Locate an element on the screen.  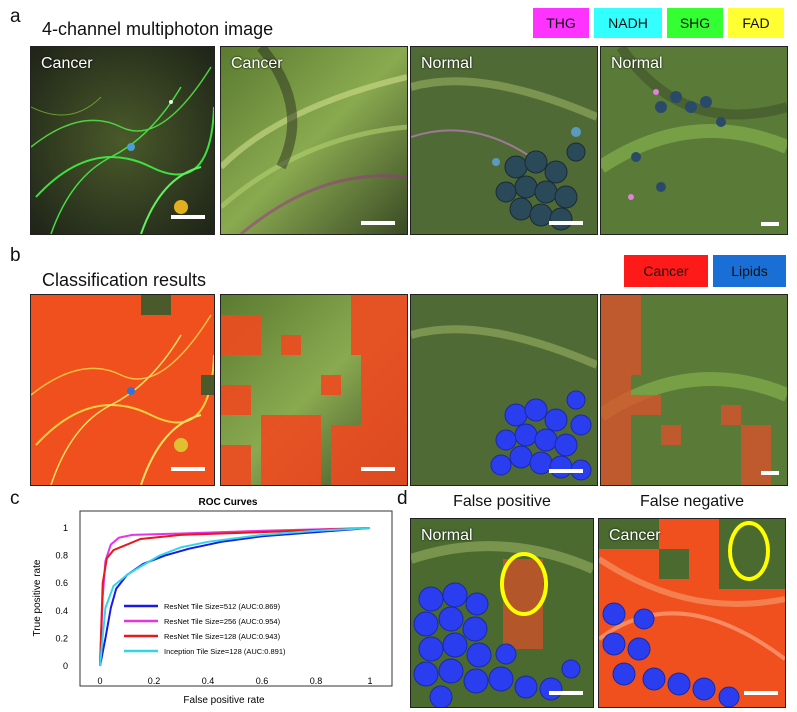
y-tick-label: 0.6 is located at coordinates (61, 583).